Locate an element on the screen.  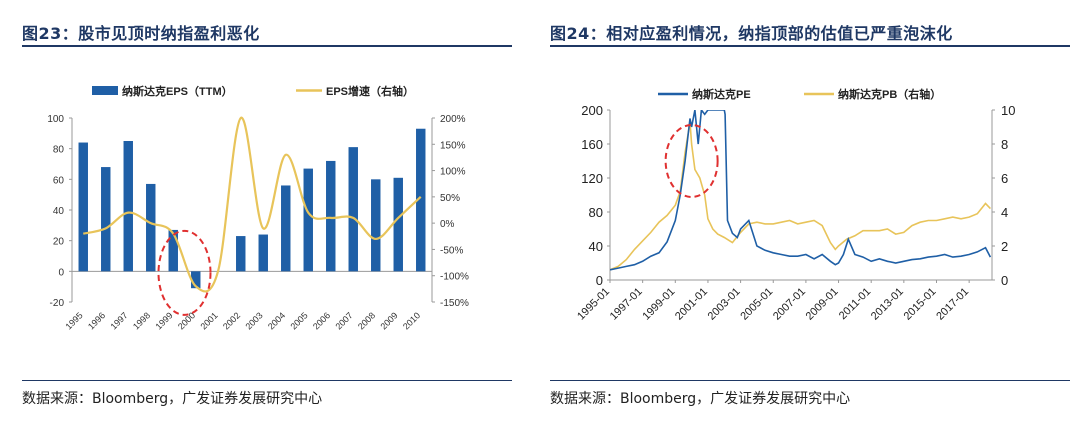
right-figure-title: 图24：相对应盈利情况，纳指顶部的估值已严重泡沫化 is located at coordinates (751, 33).